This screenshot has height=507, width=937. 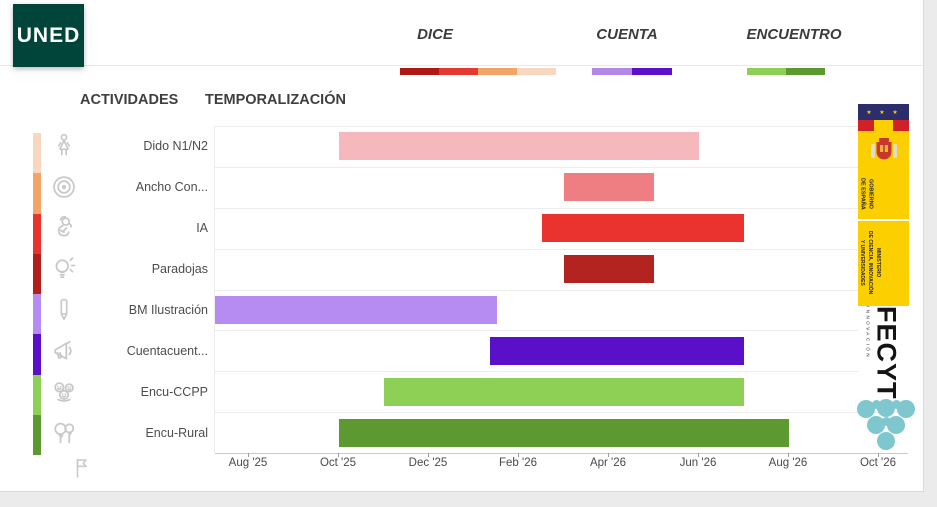 What do you see at coordinates (64, 310) in the screenshot?
I see `pencil-icon` at bounding box center [64, 310].